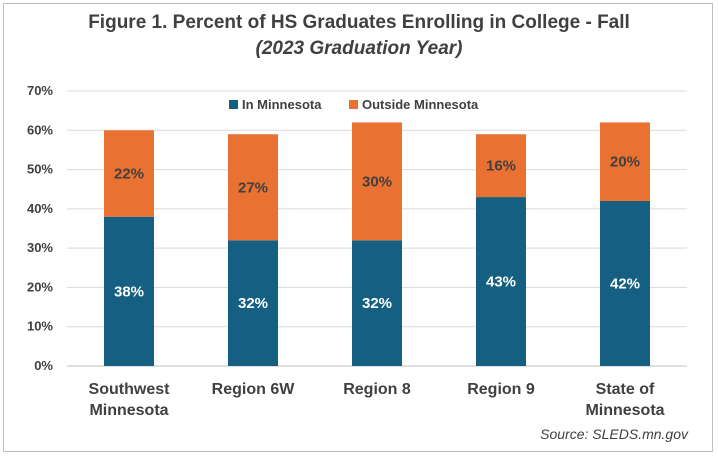 Image resolution: width=718 pixels, height=457 pixels. Describe the element at coordinates (40, 247) in the screenshot. I see `y-tick-label: 30%` at that location.